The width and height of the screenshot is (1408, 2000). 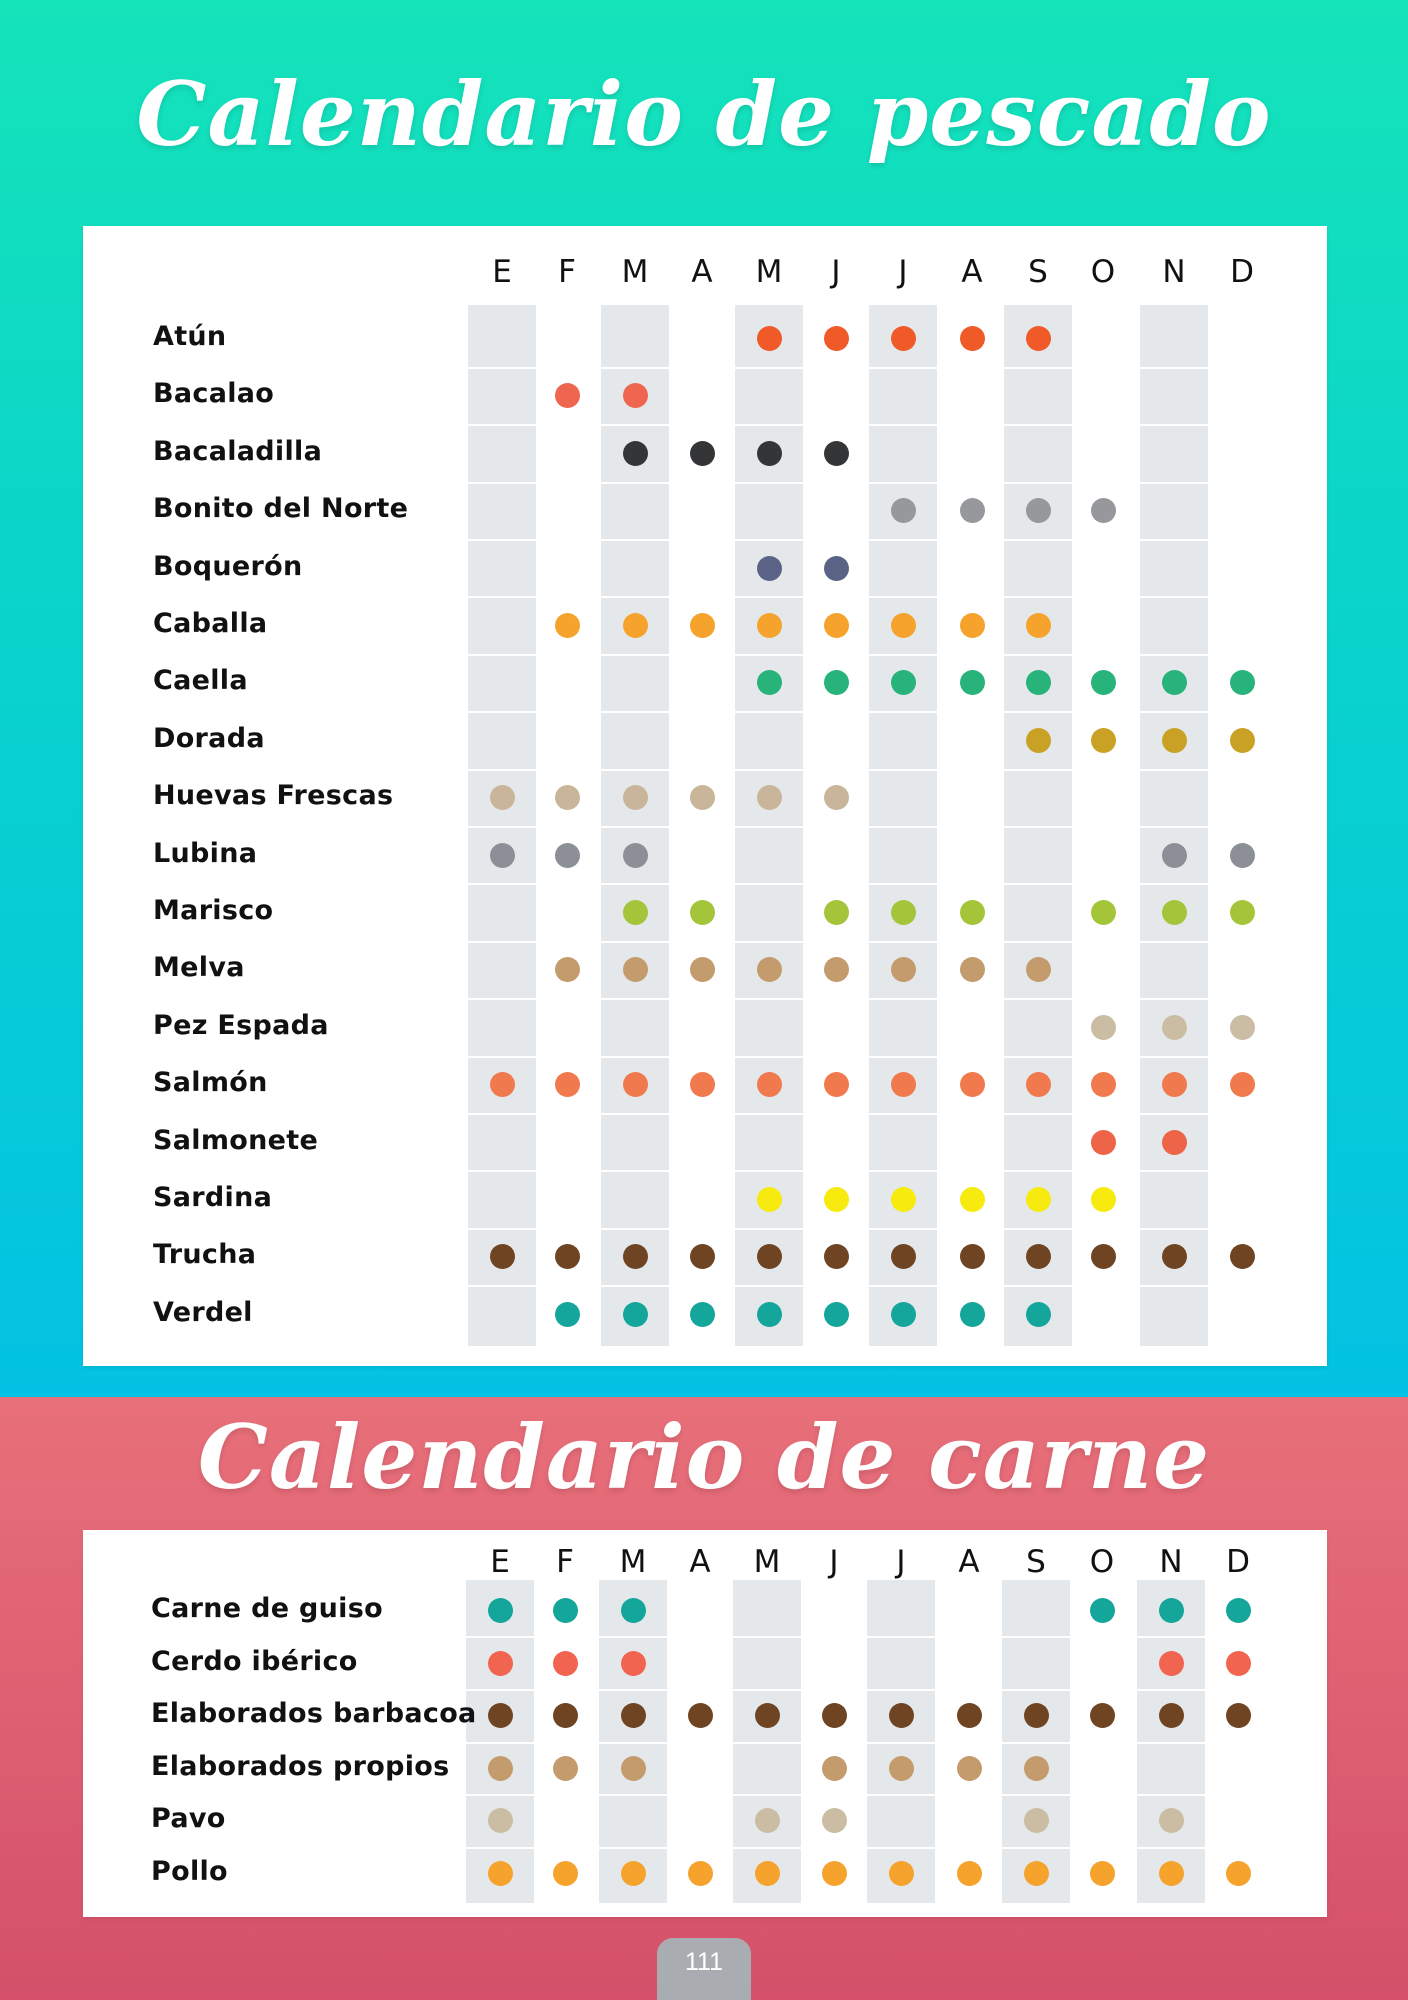 I want to click on row-label: Pez Espada, so click(x=241, y=1025).